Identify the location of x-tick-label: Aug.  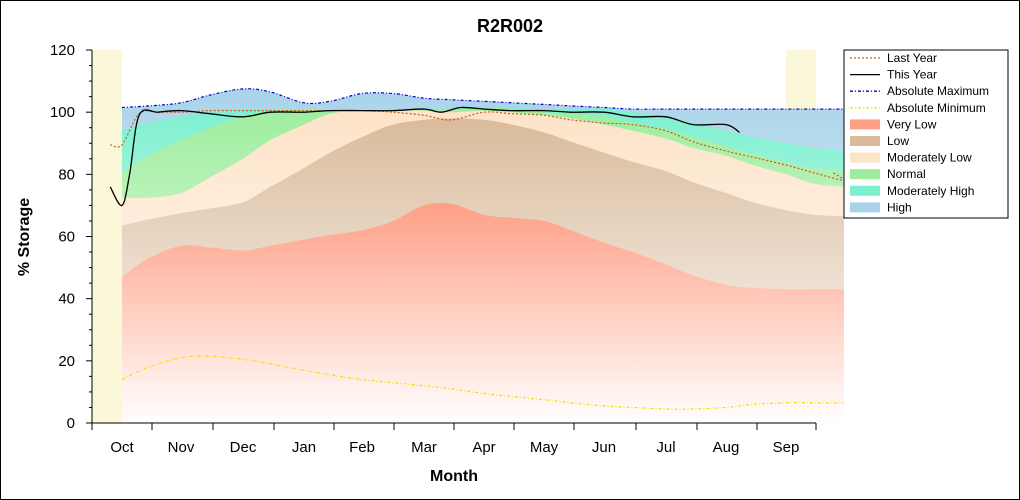
(726, 447).